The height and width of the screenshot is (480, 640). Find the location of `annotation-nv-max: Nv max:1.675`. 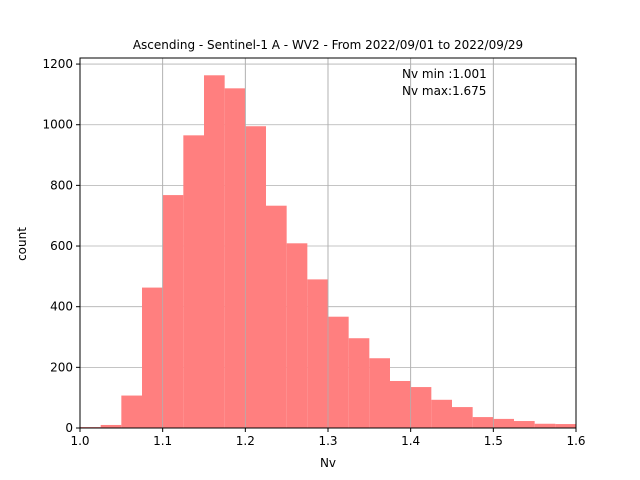

annotation-nv-max: Nv max:1.675 is located at coordinates (444, 91).